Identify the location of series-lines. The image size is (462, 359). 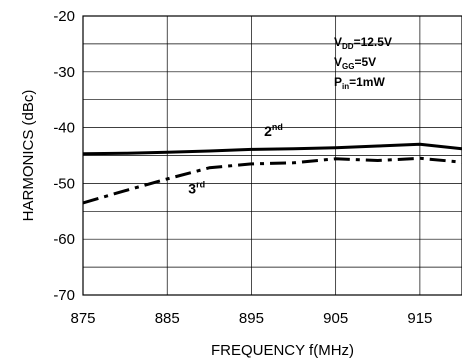
(272, 173).